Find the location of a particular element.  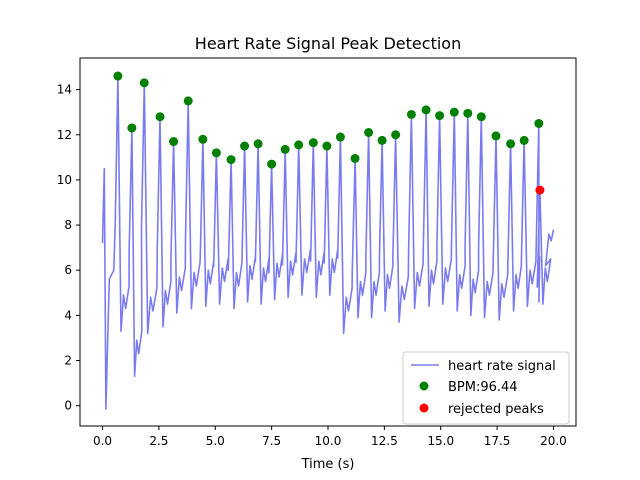

x-tick-label: 20.0 is located at coordinates (553, 441).